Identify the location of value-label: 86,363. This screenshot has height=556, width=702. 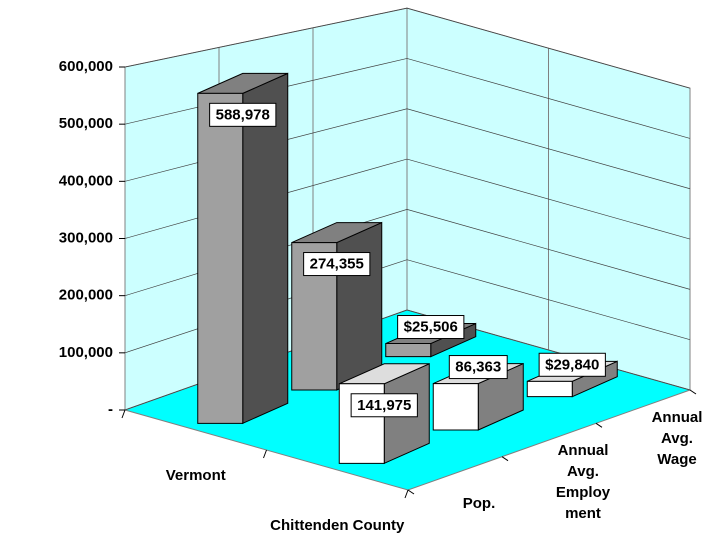
(478, 367).